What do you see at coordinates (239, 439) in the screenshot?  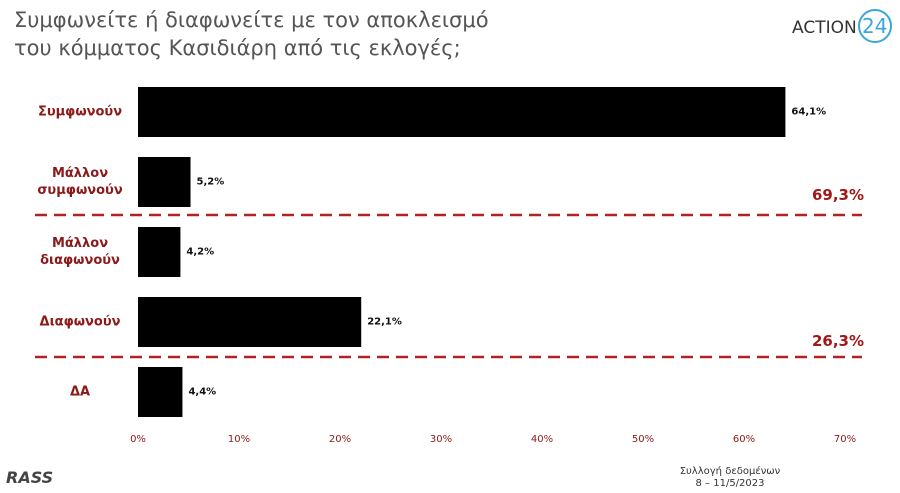 I see `x-tick-label: 10%` at bounding box center [239, 439].